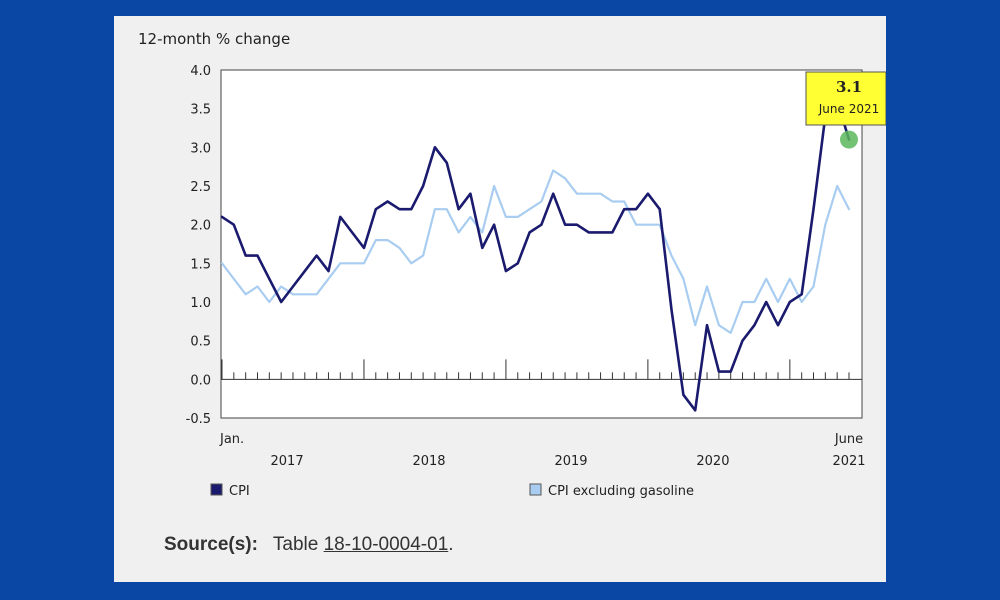 The height and width of the screenshot is (600, 1000). I want to click on y-axis-title: 12-month % change, so click(214, 39).